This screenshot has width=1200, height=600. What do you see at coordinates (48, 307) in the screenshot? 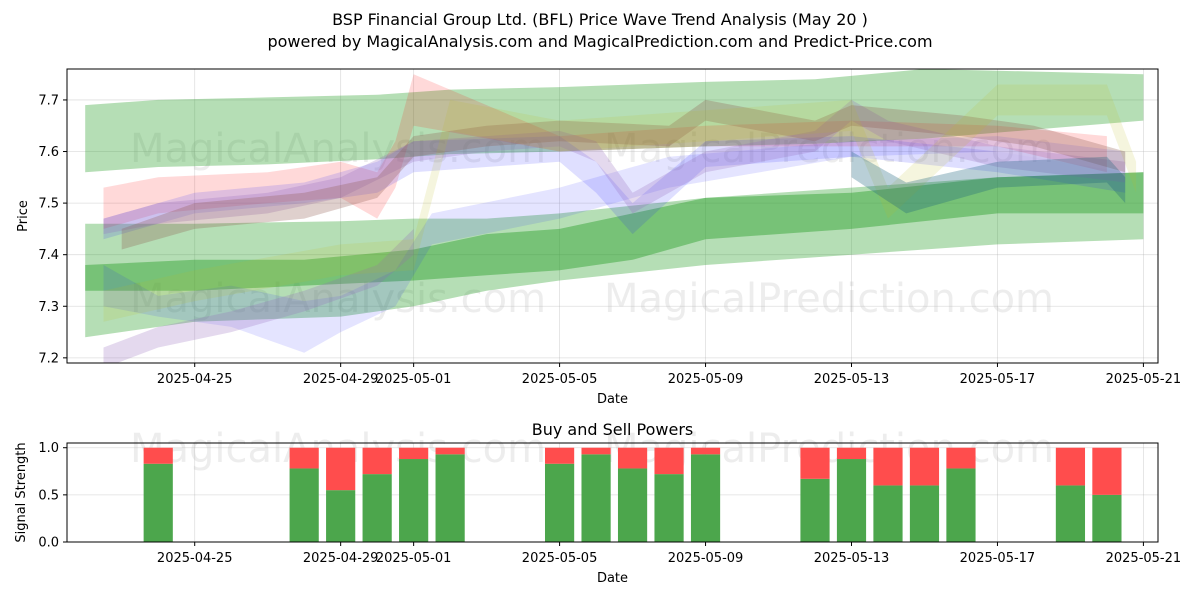
I see `y-tick-label: 7.3` at bounding box center [48, 307].